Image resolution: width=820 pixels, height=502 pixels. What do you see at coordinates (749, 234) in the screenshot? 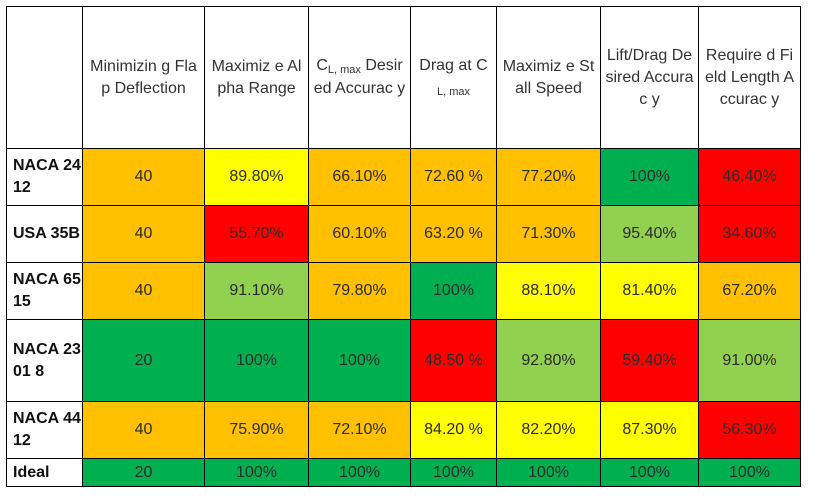
I see `value-cell: 34.60%` at bounding box center [749, 234].